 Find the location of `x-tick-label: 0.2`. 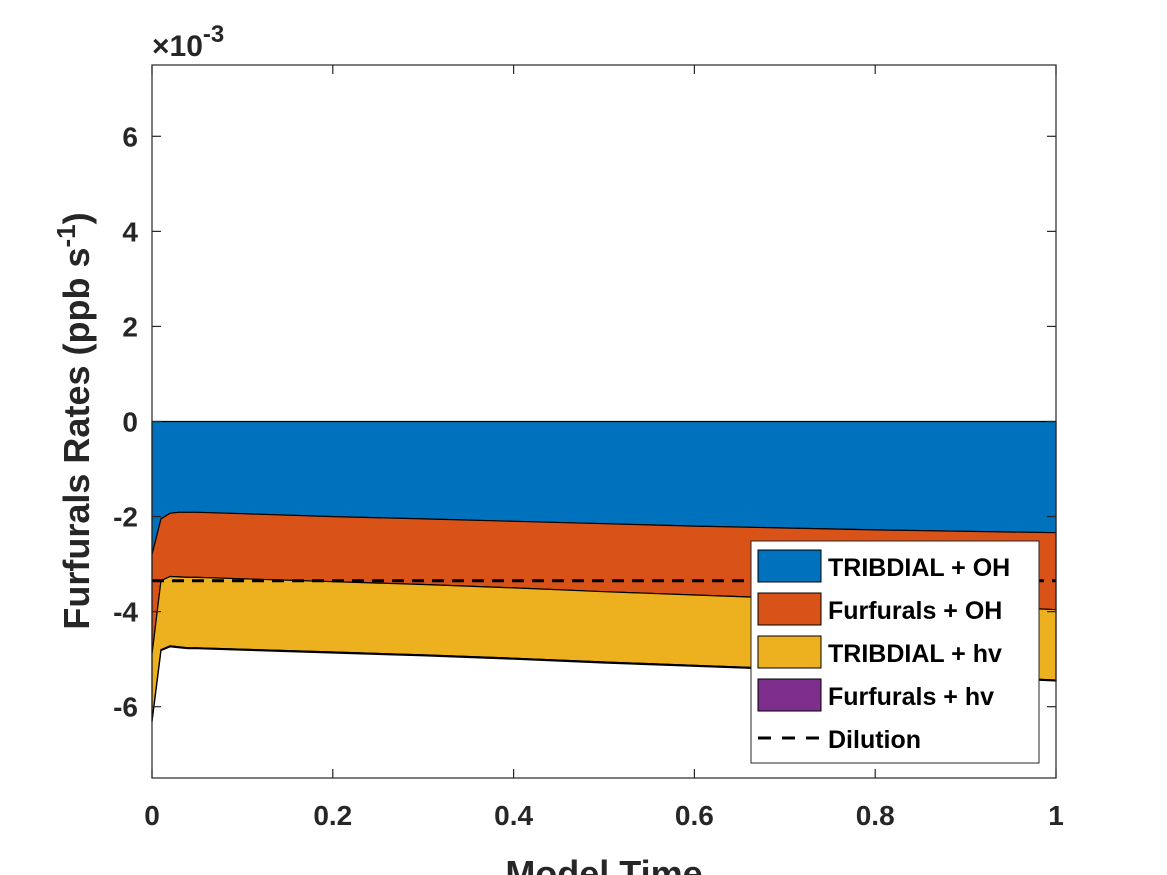

x-tick-label: 0.2 is located at coordinates (332, 815).